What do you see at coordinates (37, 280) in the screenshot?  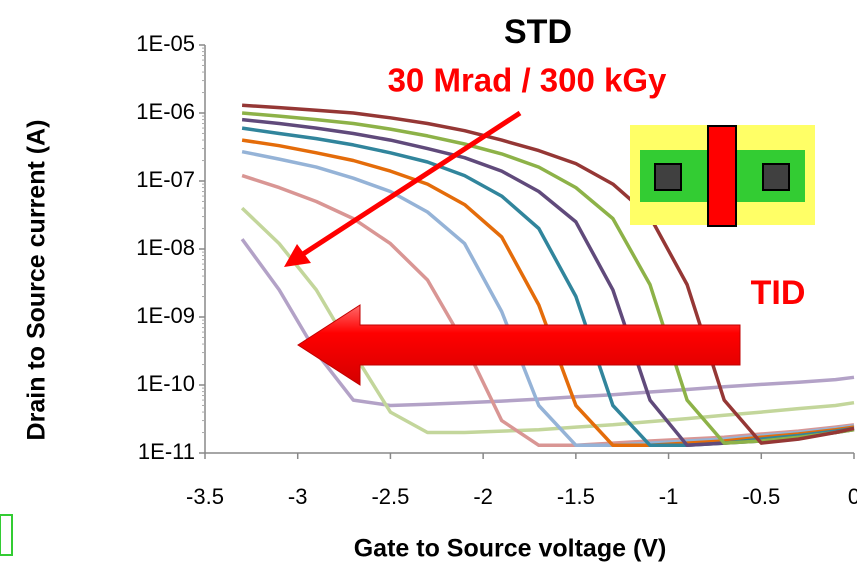 I see `y-axis-title: Drain to Source current (A)` at bounding box center [37, 280].